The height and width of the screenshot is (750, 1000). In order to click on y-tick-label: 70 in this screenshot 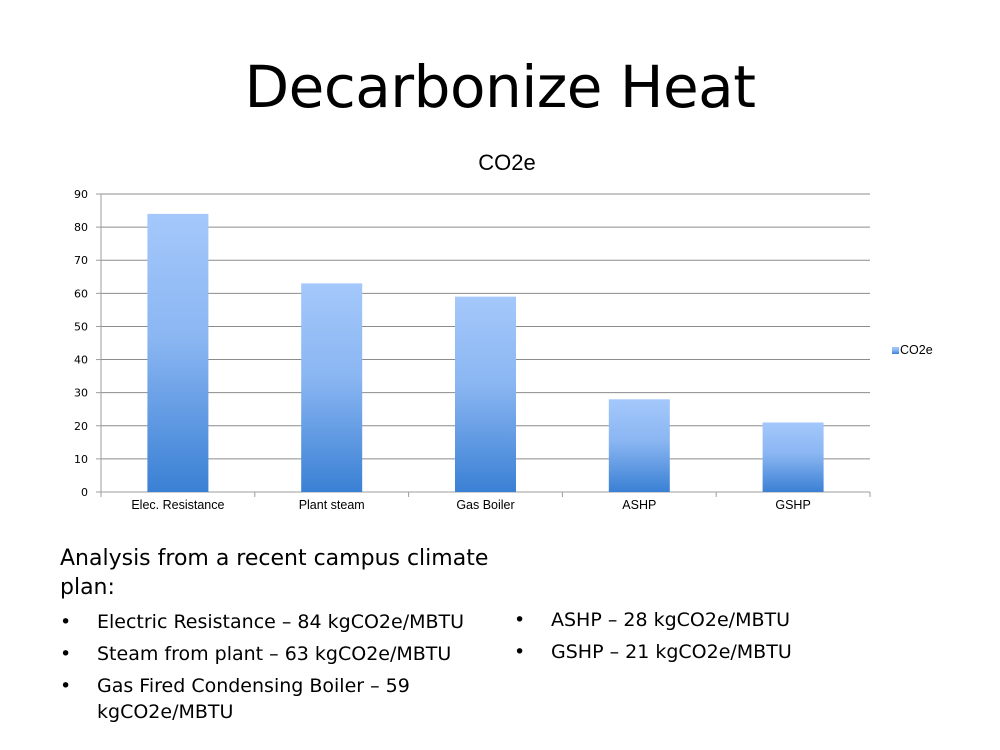, I will do `click(81, 260)`.